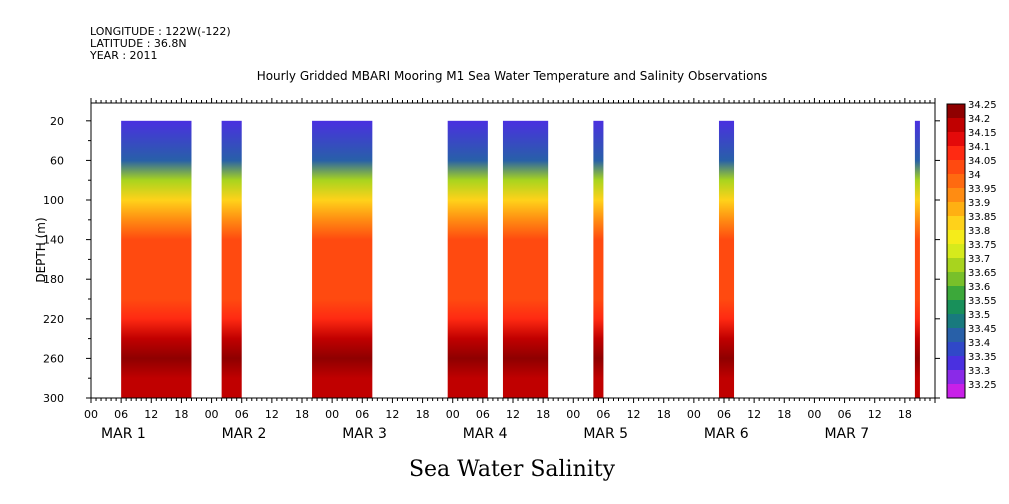 The image size is (1009, 504). Describe the element at coordinates (57, 160) in the screenshot. I see `y-tick-label: 60` at that location.